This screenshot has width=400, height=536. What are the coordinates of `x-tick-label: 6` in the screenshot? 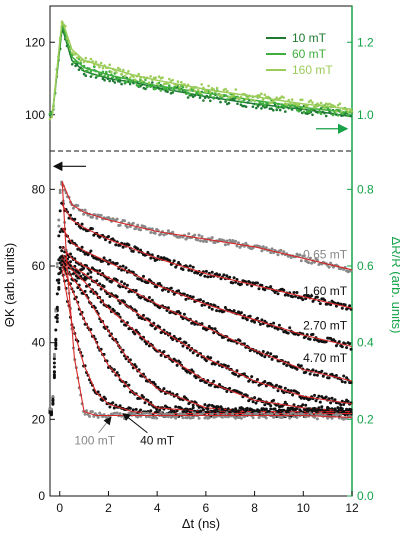 It's located at (206, 508).